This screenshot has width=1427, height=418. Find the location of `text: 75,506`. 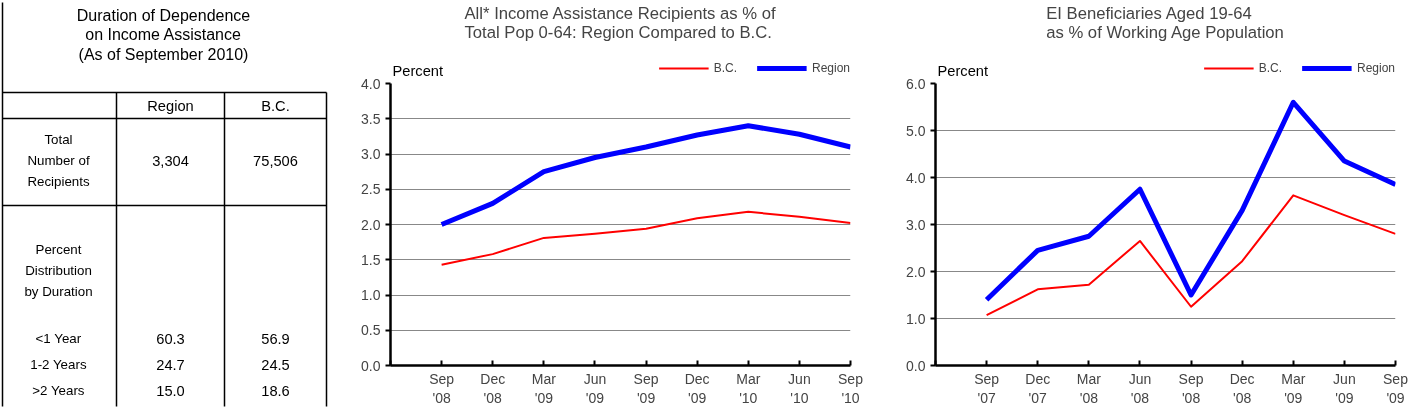

text: 75,506 is located at coordinates (275, 160).